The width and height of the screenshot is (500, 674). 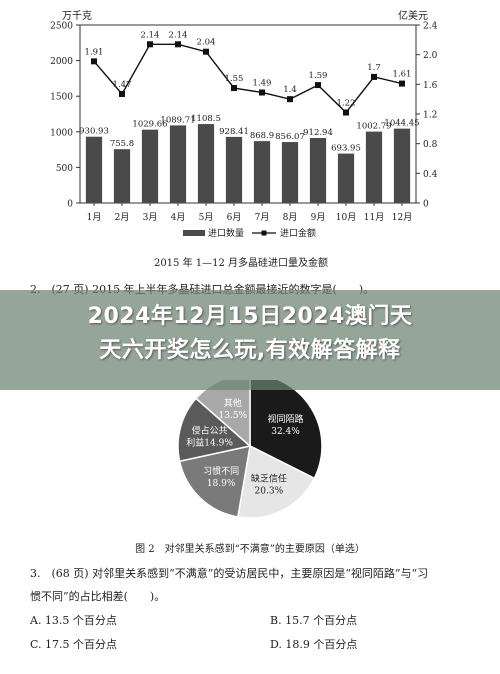 What do you see at coordinates (73, 620) in the screenshot?
I see `option-a: A. 13.5 个百分点` at bounding box center [73, 620].